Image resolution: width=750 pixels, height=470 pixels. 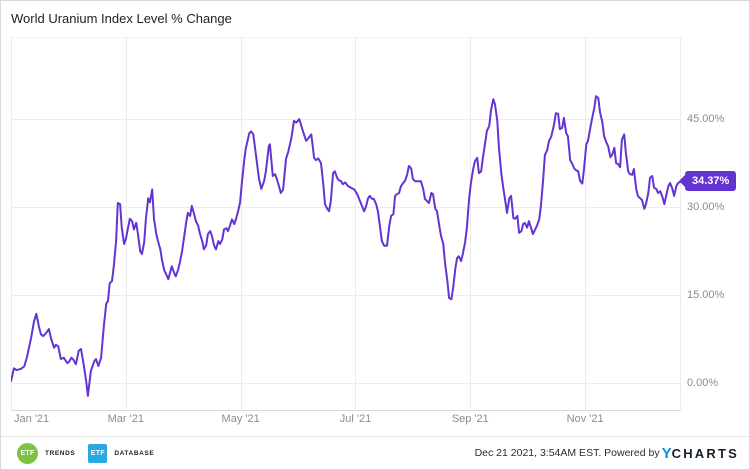 What do you see at coordinates (121, 18) in the screenshot?
I see `page-title: World Uranium Index Level % Change` at bounding box center [121, 18].